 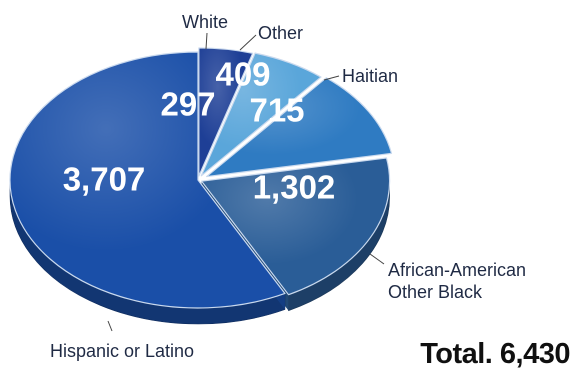 What do you see at coordinates (187, 104) in the screenshot?
I see `value-label-1: 297` at bounding box center [187, 104].